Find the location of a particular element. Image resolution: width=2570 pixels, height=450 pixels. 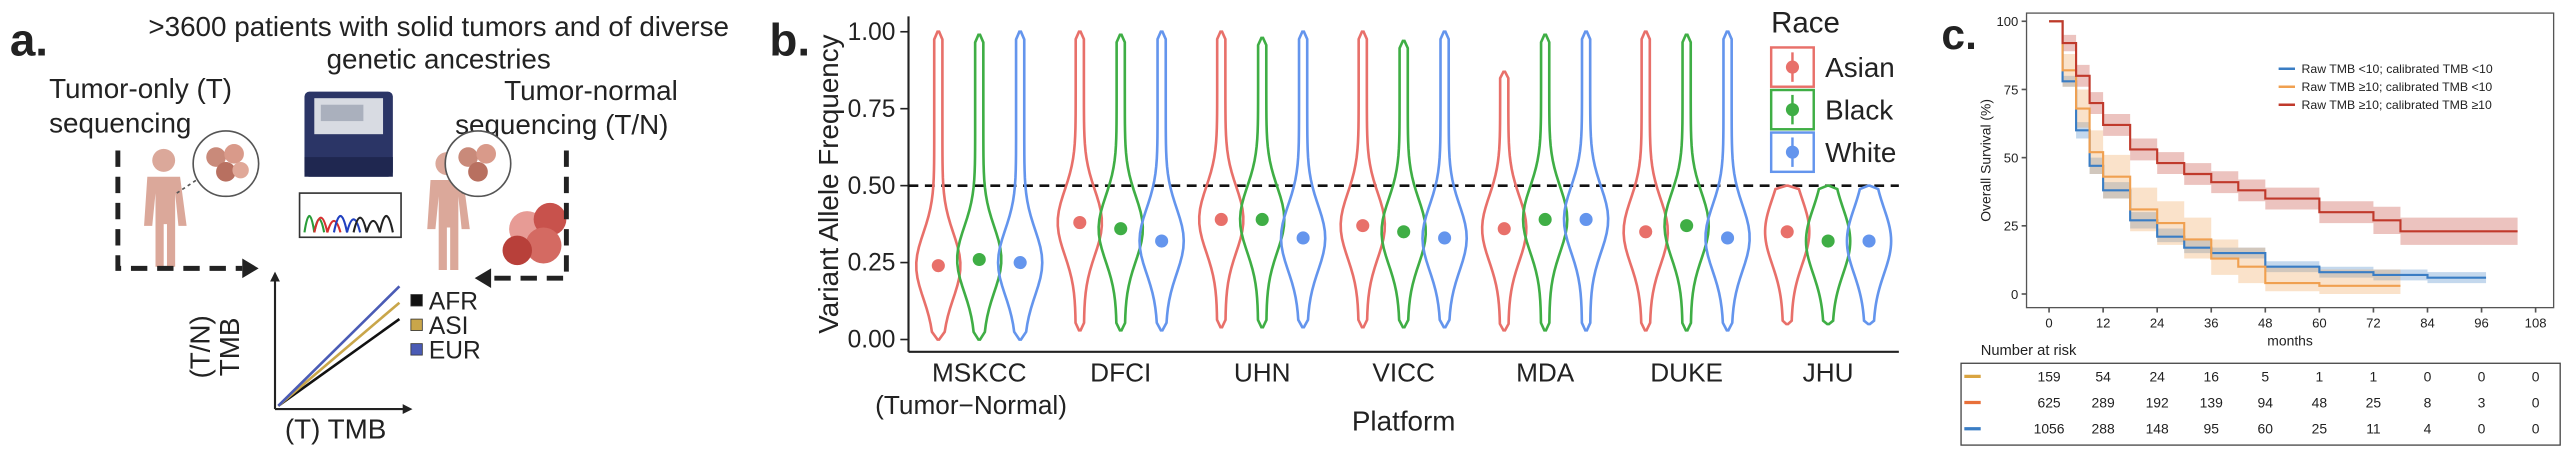

flow-arrow is located at coordinates (342, 215).